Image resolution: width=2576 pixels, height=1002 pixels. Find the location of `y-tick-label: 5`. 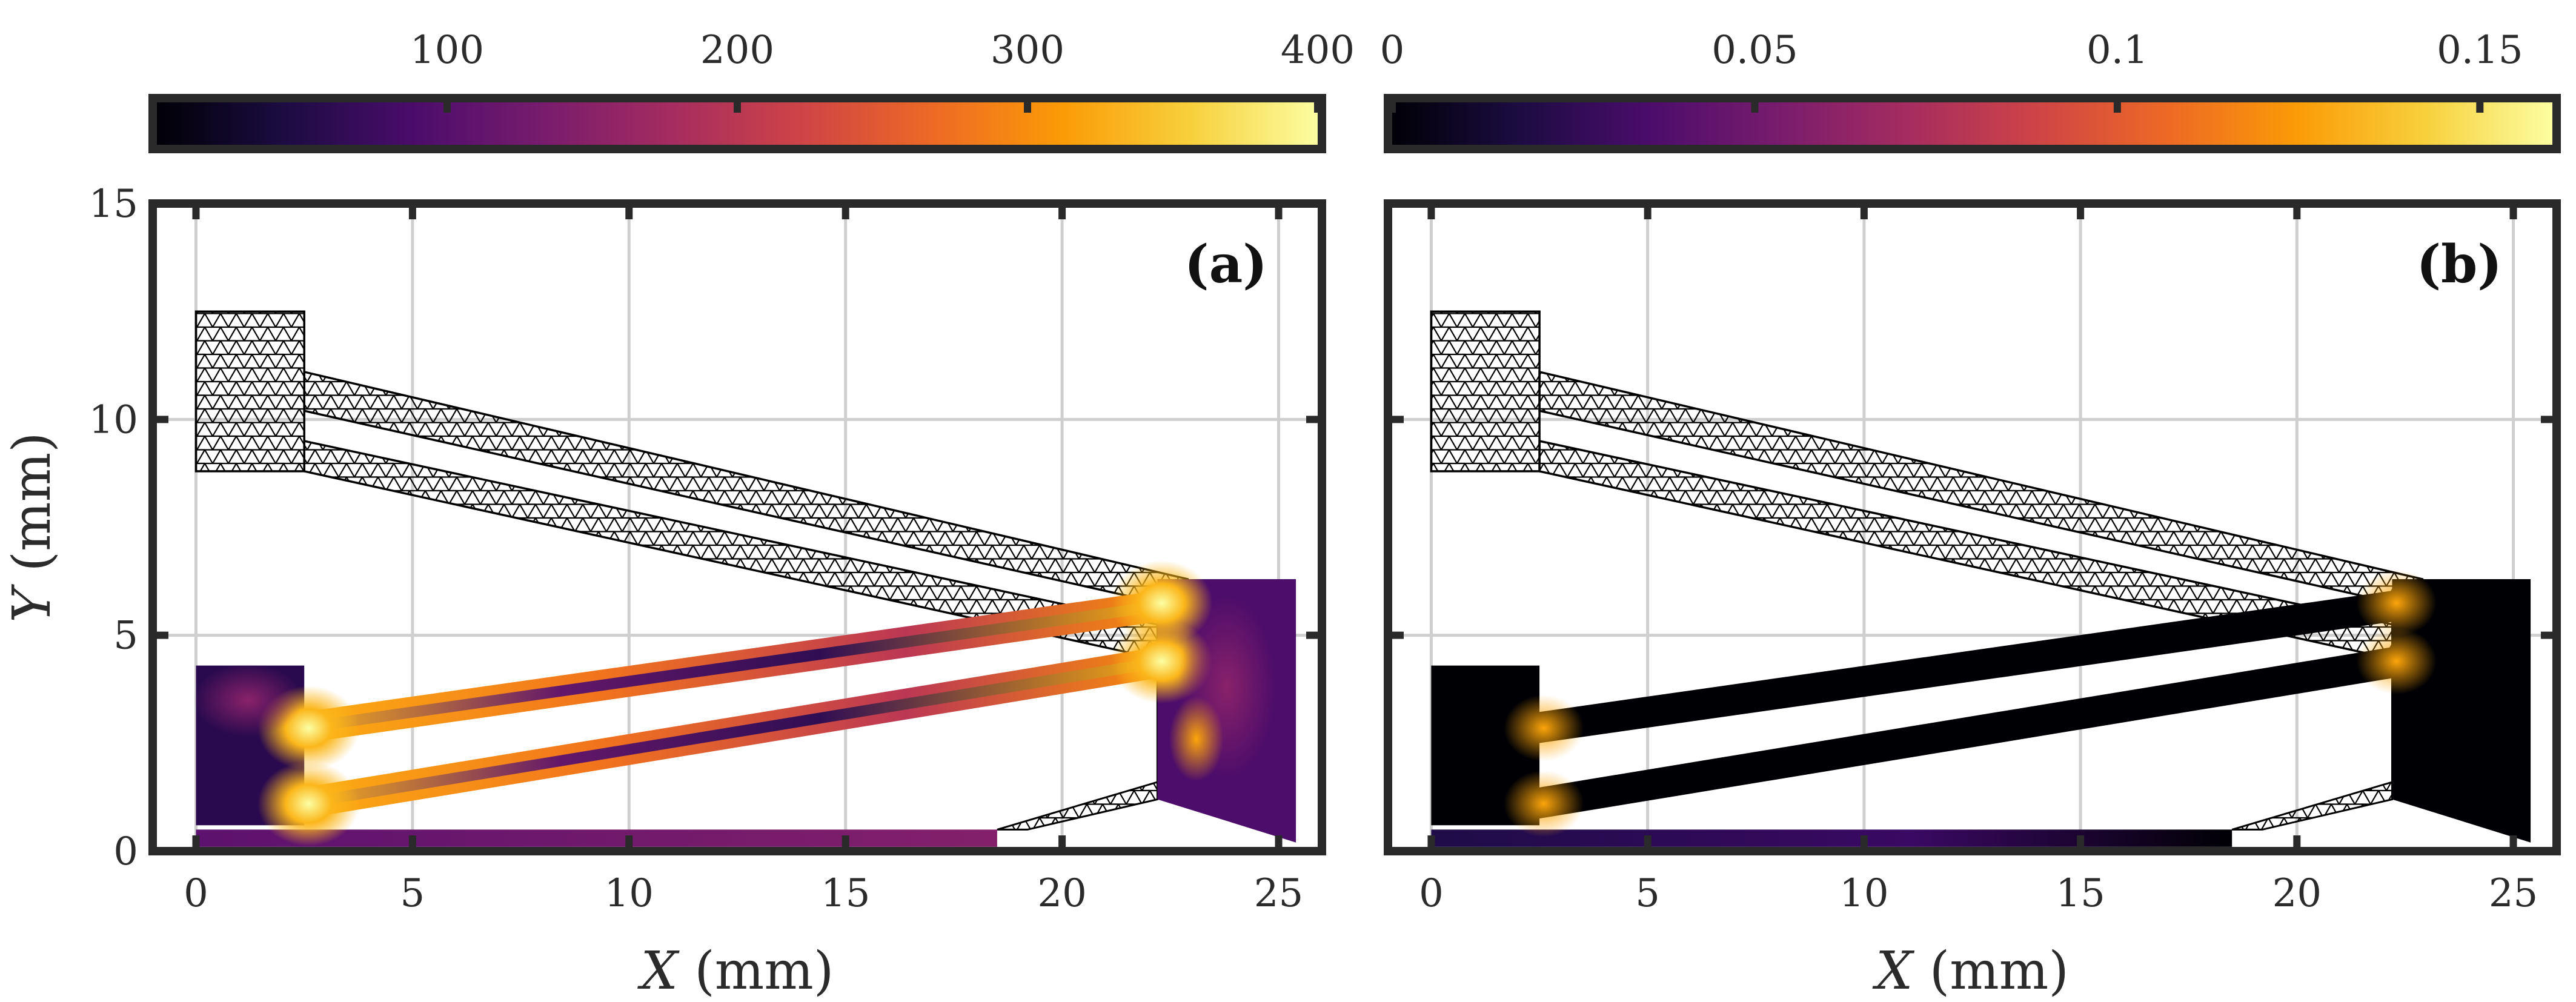

y-tick-label: 5 is located at coordinates (126, 636).